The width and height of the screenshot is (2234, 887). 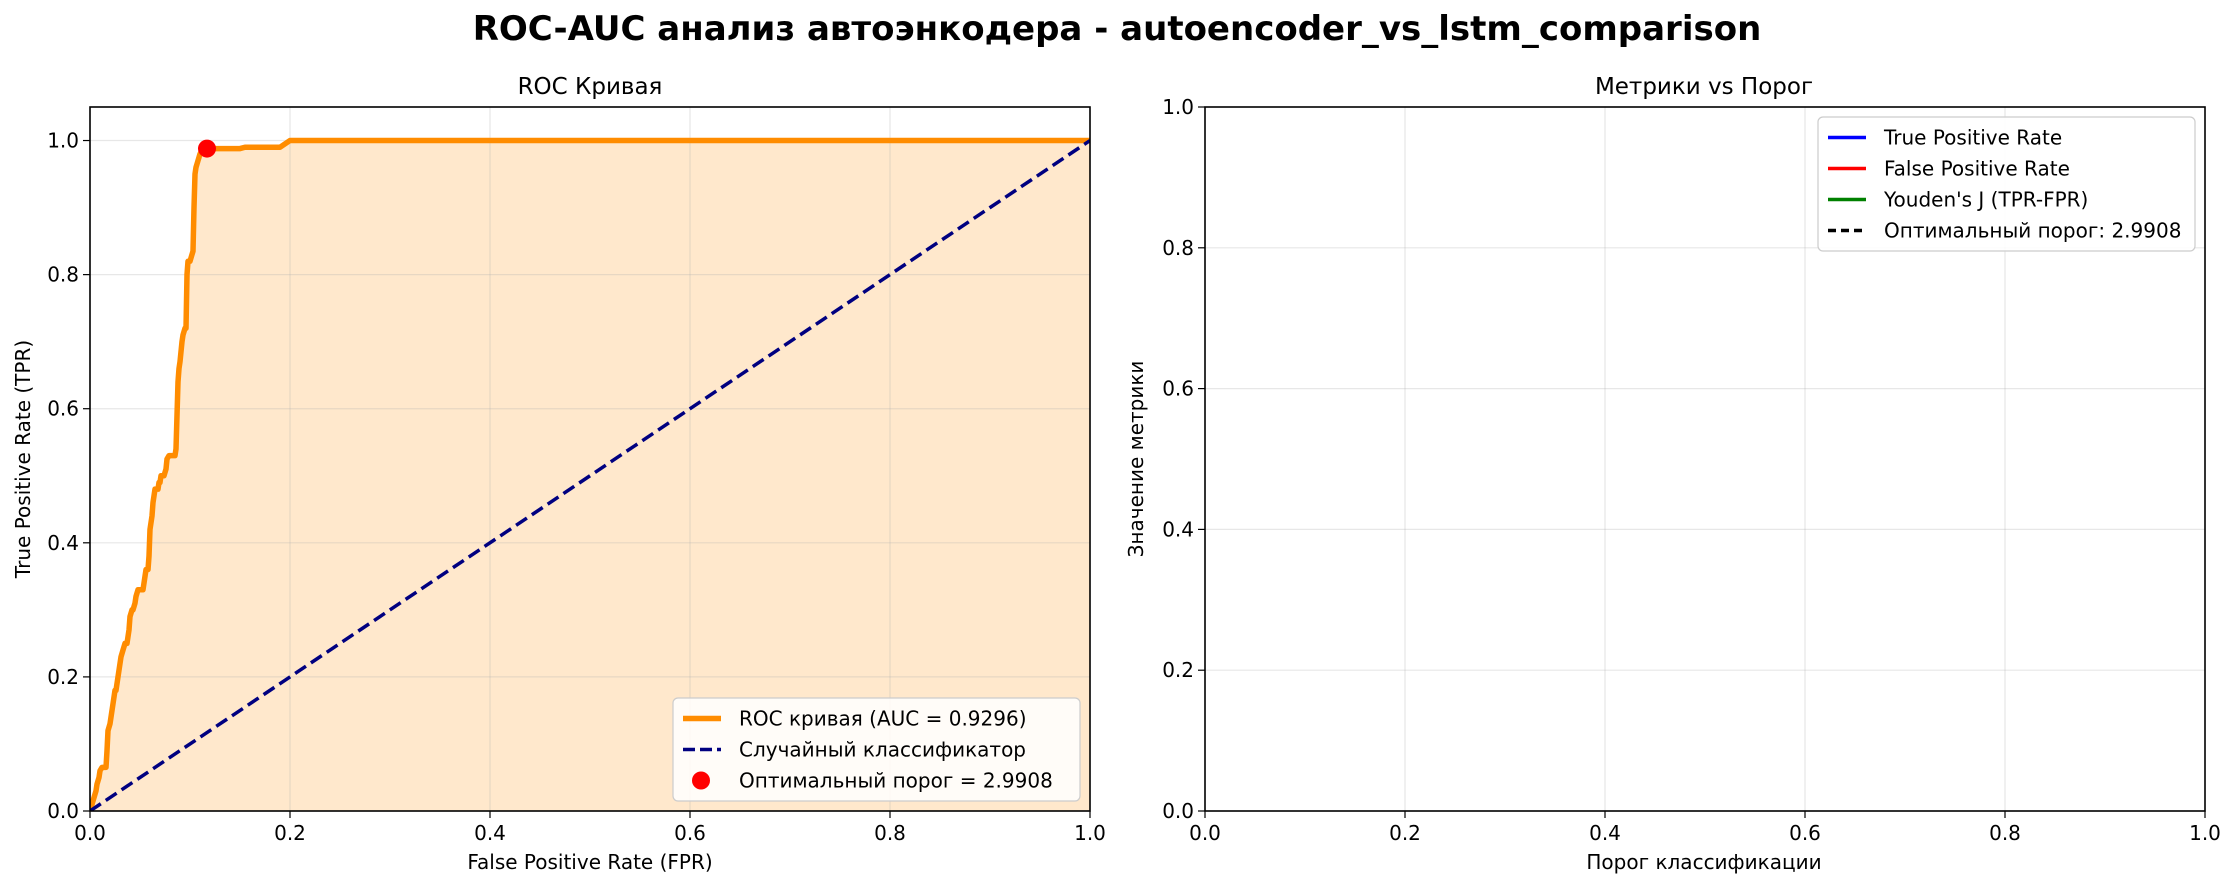 What do you see at coordinates (1178, 107) in the screenshot?
I see `metrics-y-tick-label: 1.0` at bounding box center [1178, 107].